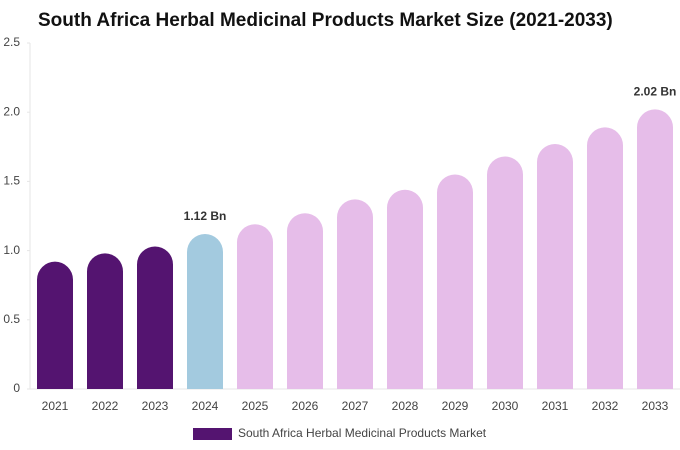  Describe the element at coordinates (155, 406) in the screenshot. I see `x-tick-label: 2023` at that location.